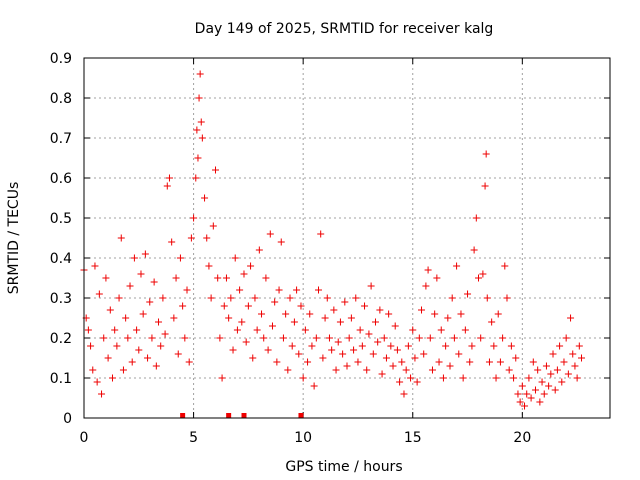 This screenshot has width=640, height=480. Describe the element at coordinates (303, 438) in the screenshot. I see `x-tick-label: 10` at that location.